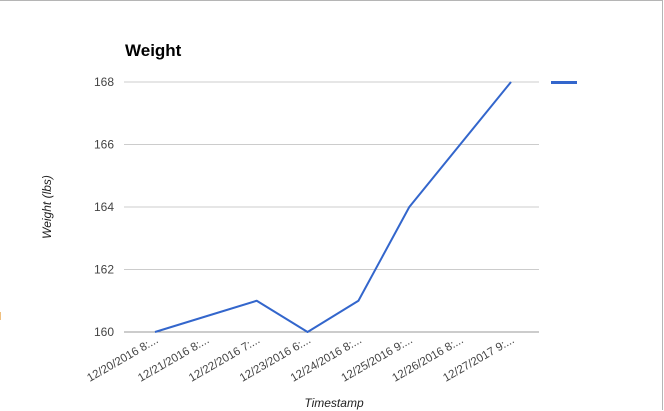 The image size is (664, 411). I want to click on x-axis-label: Timestamp, so click(334, 403).